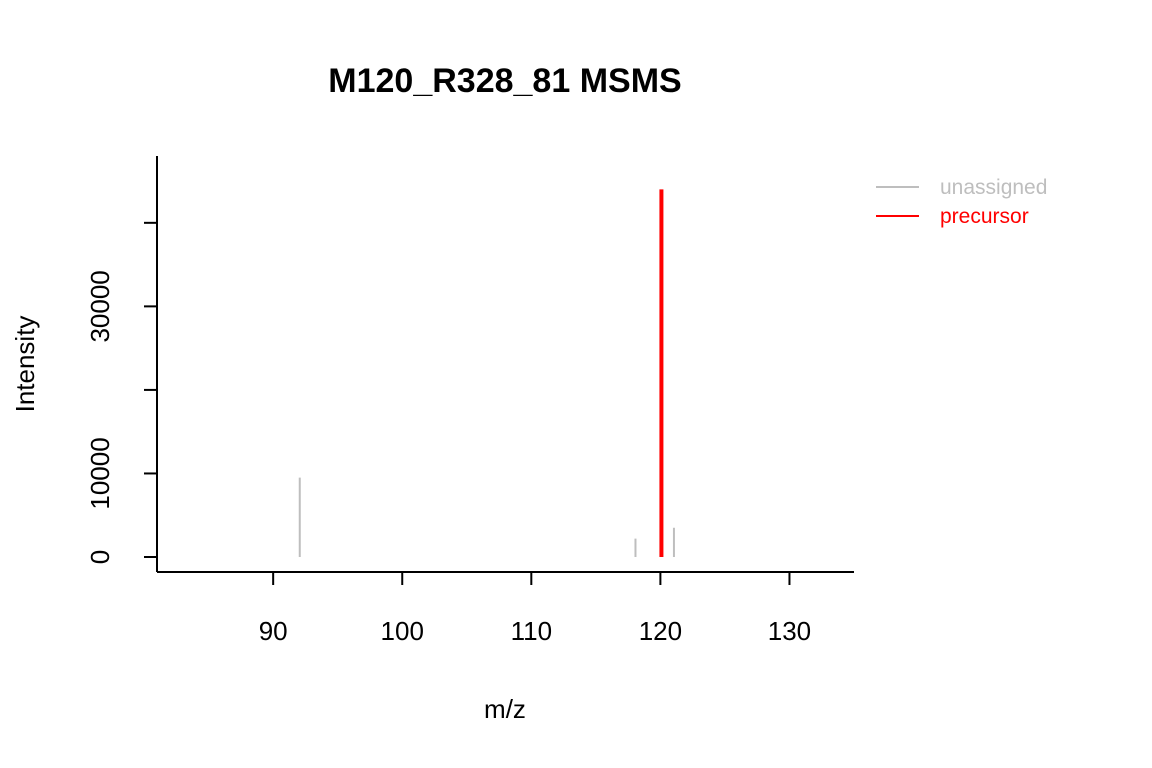  What do you see at coordinates (535, 609) in the screenshot?
I see `x-ticks: 90 100 110 120 130` at bounding box center [535, 609].